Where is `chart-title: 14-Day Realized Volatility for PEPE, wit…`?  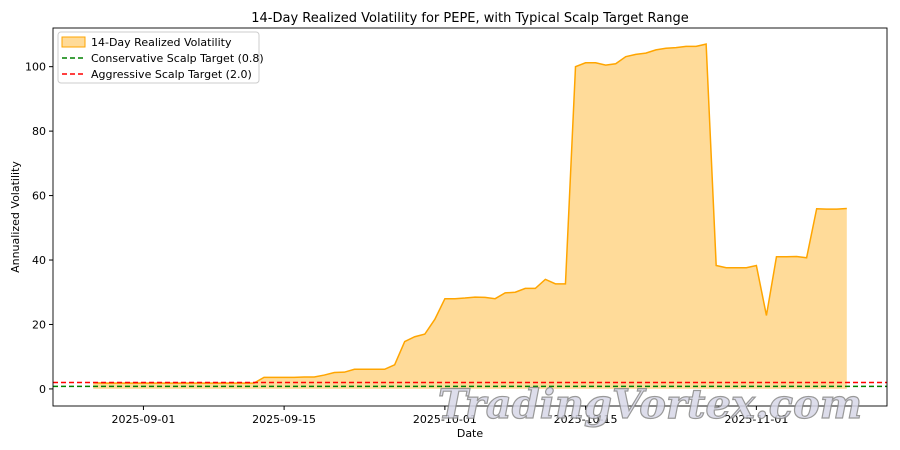 chart-title: 14-Day Realized Volatility for PEPE, wit… is located at coordinates (470, 18).